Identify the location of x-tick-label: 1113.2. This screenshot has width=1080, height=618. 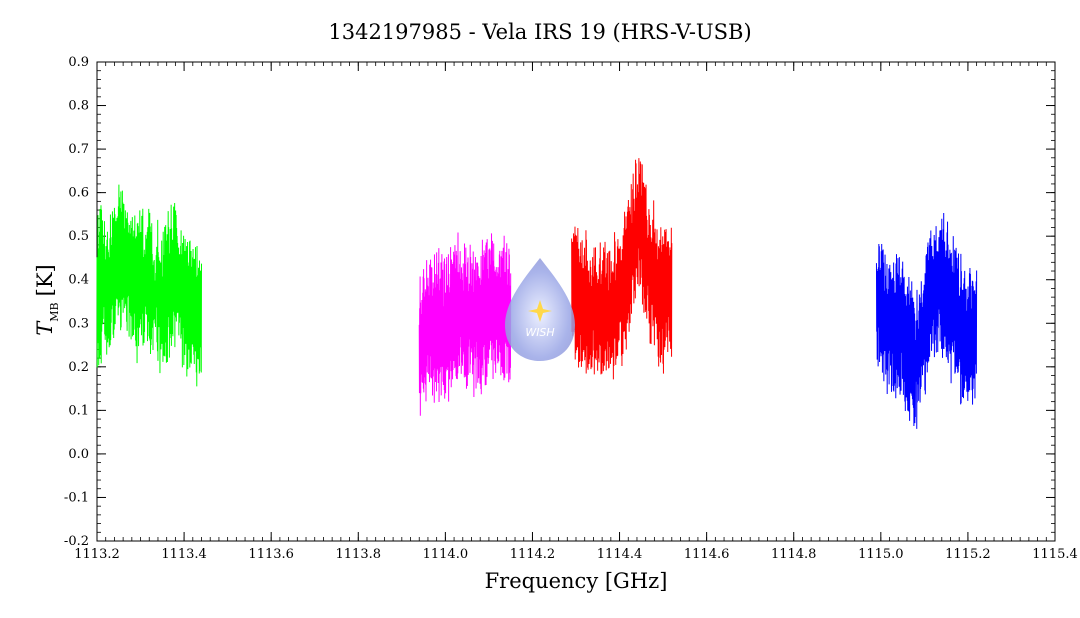
(97, 554).